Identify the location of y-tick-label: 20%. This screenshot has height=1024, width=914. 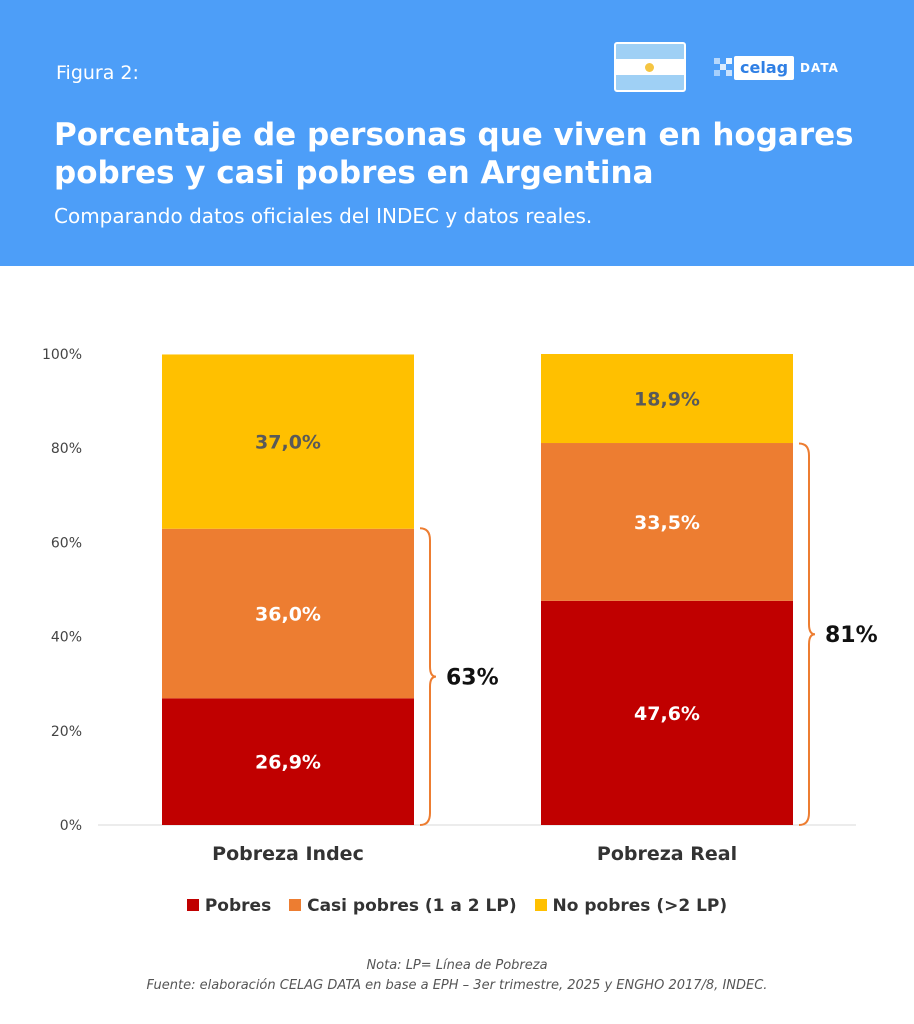
(66, 732).